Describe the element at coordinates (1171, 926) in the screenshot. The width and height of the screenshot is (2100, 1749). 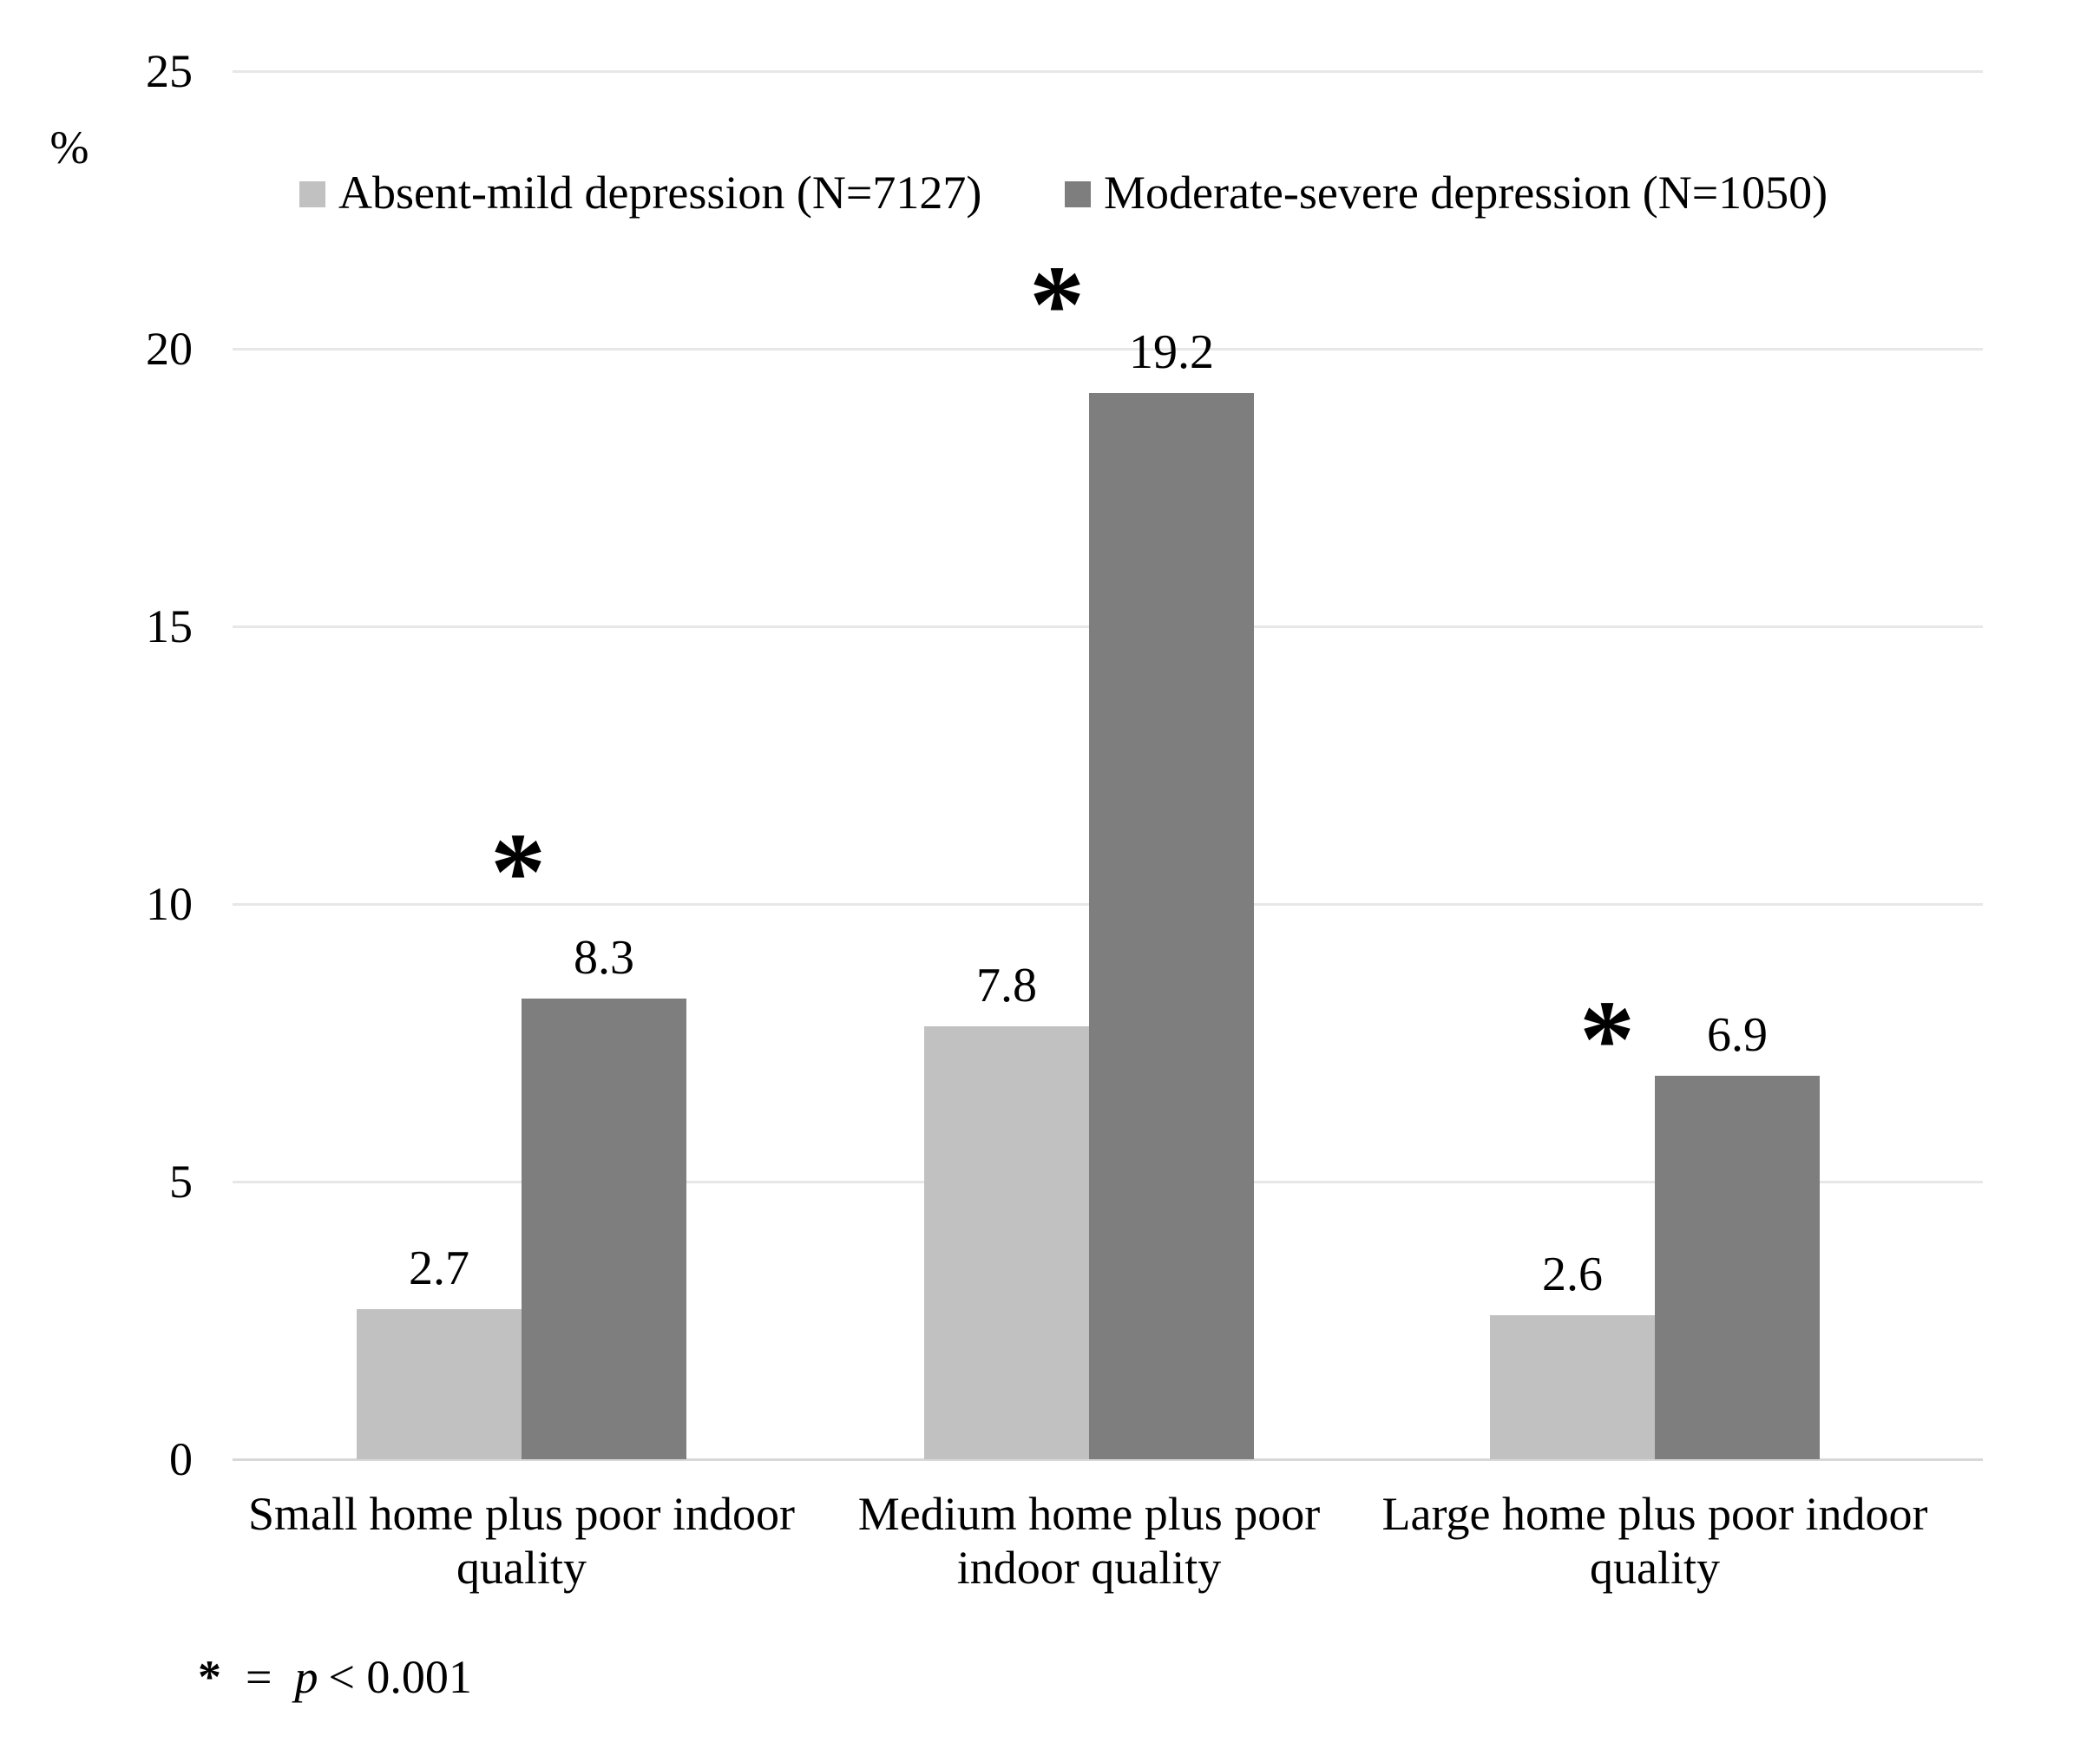
I see `bar-series1-group1` at that location.